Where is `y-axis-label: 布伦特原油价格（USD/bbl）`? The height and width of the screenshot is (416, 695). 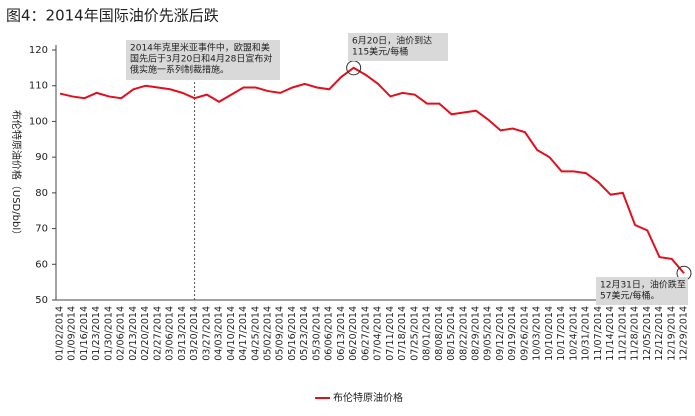 y-axis-label: 布伦特原油价格（USD/bbl） is located at coordinates (16, 175).